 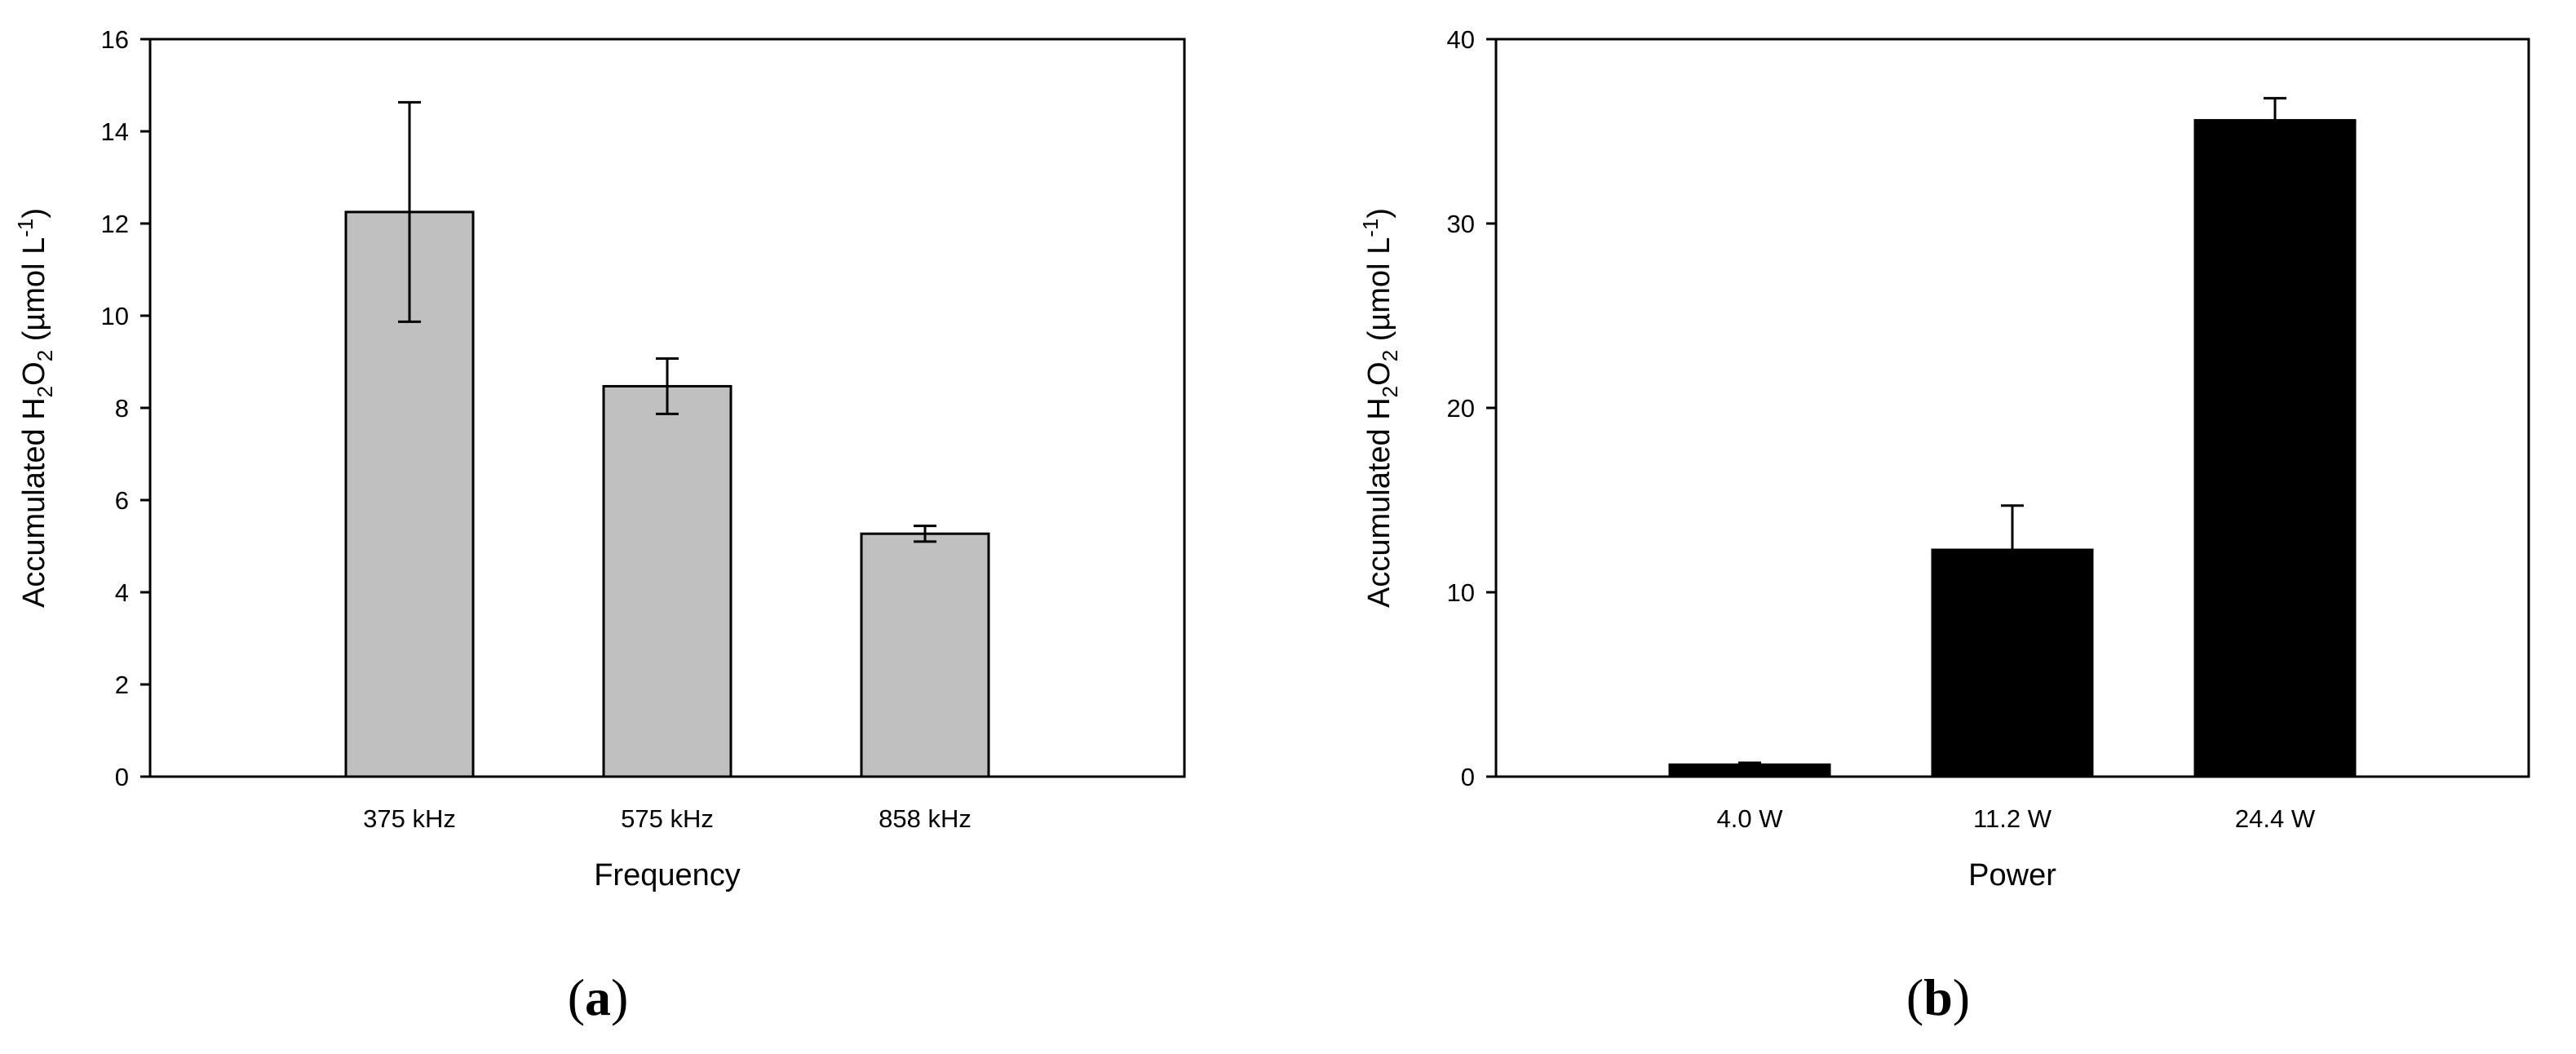 What do you see at coordinates (1461, 408) in the screenshot?
I see `y-tick-label: 20` at bounding box center [1461, 408].